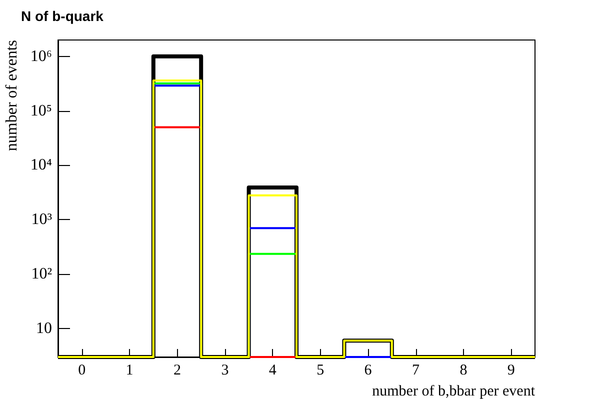  What do you see at coordinates (225, 370) in the screenshot?
I see `x-tick-label: 3` at bounding box center [225, 370].